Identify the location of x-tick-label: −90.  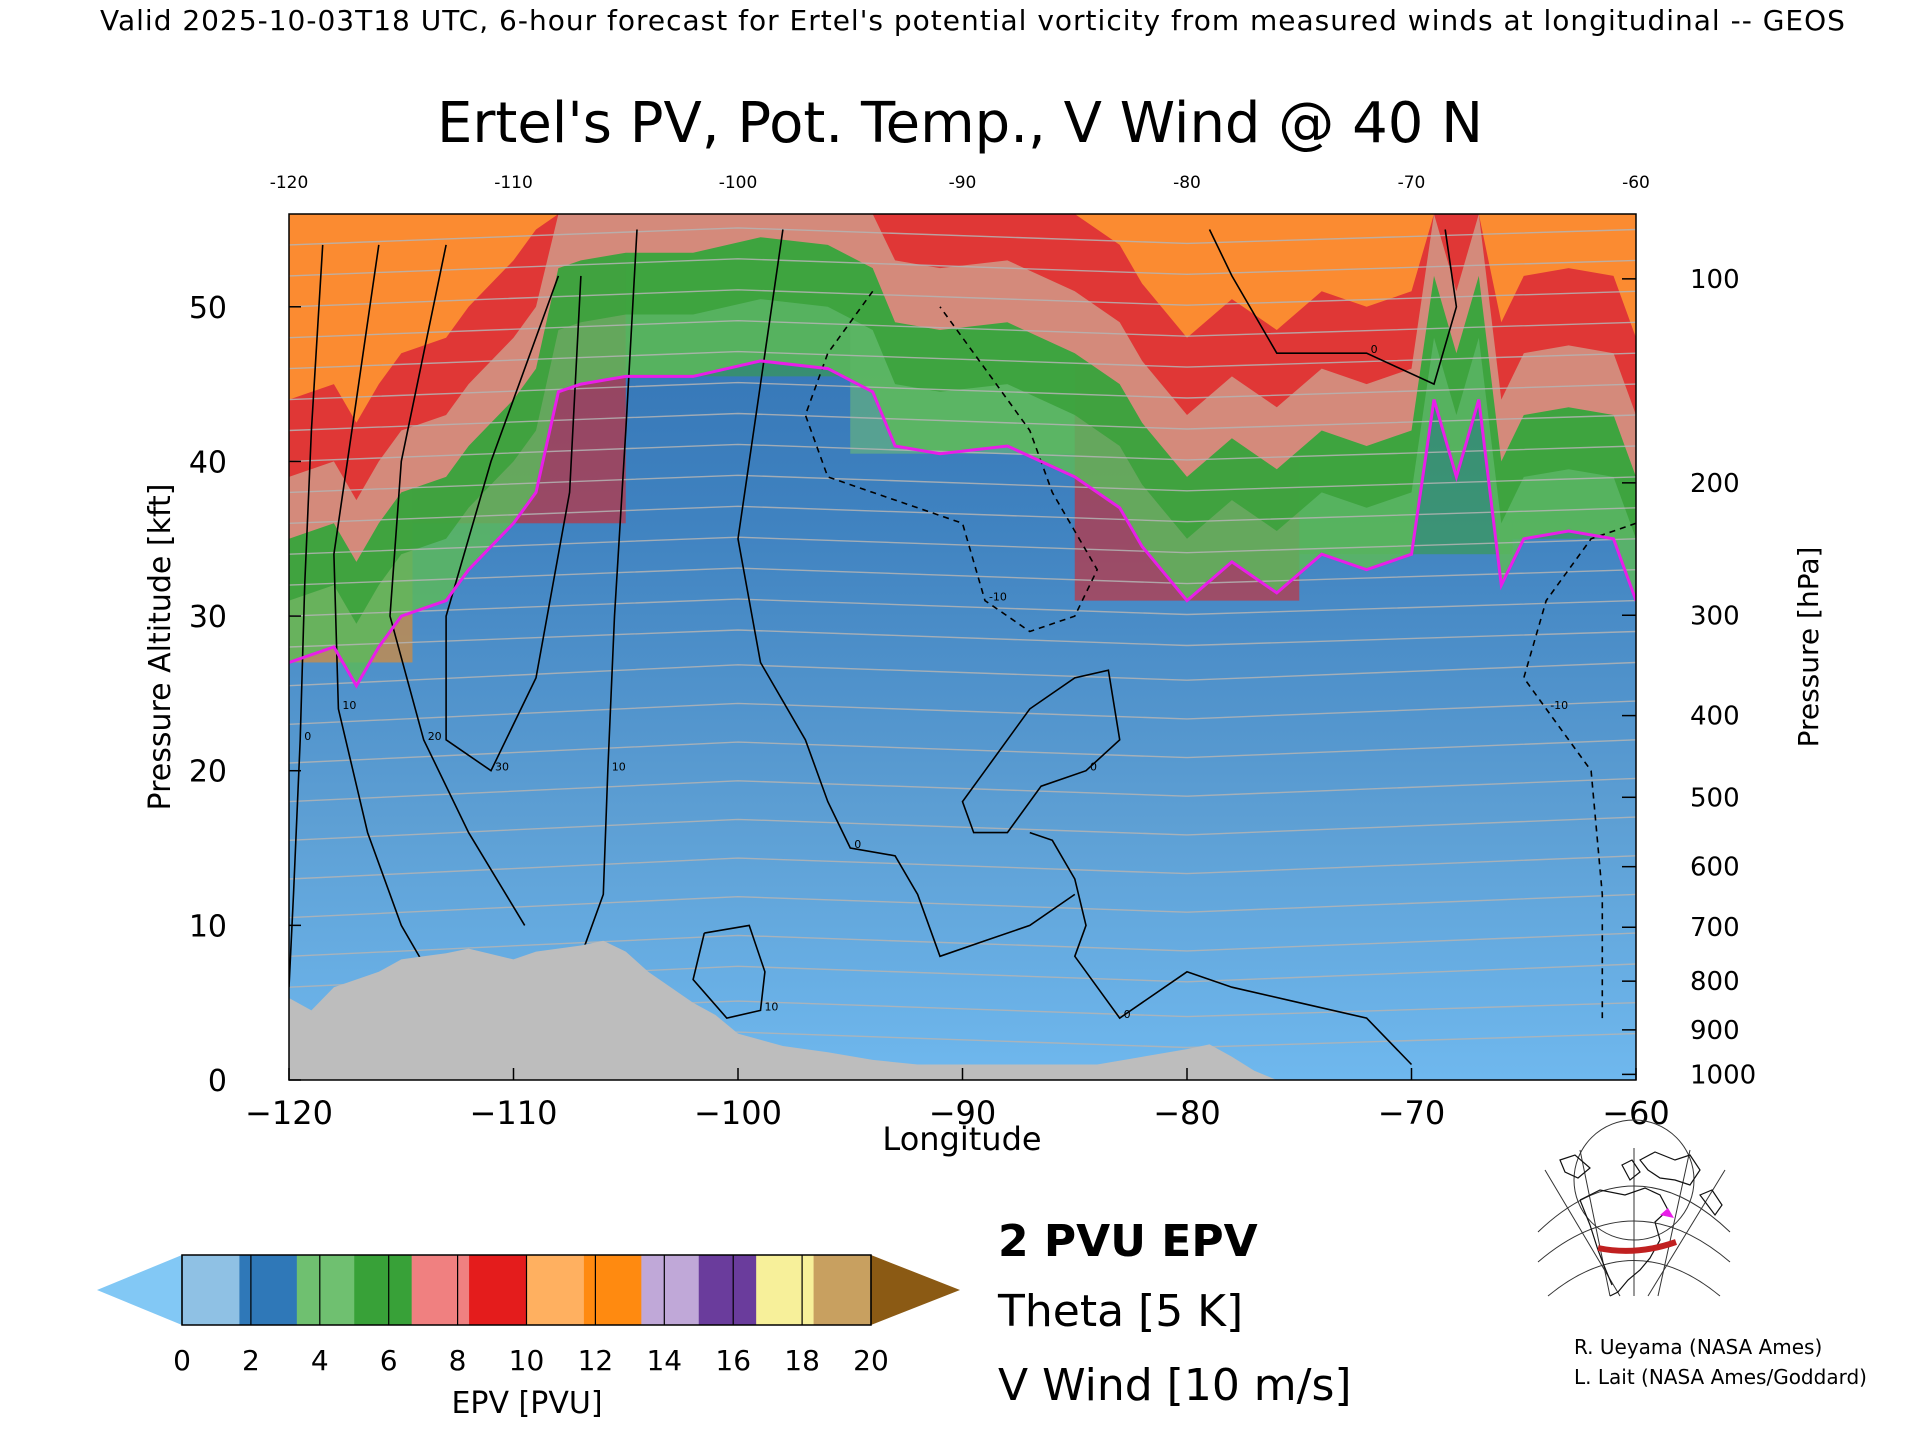
(963, 1113).